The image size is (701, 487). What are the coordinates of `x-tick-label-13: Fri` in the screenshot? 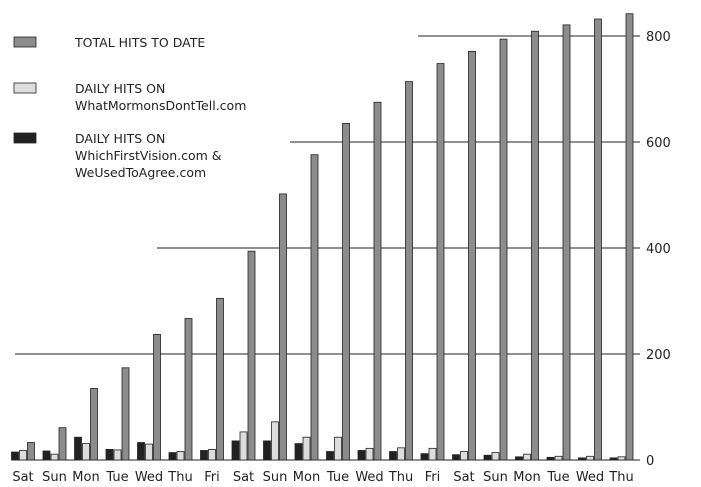 It's located at (433, 477).